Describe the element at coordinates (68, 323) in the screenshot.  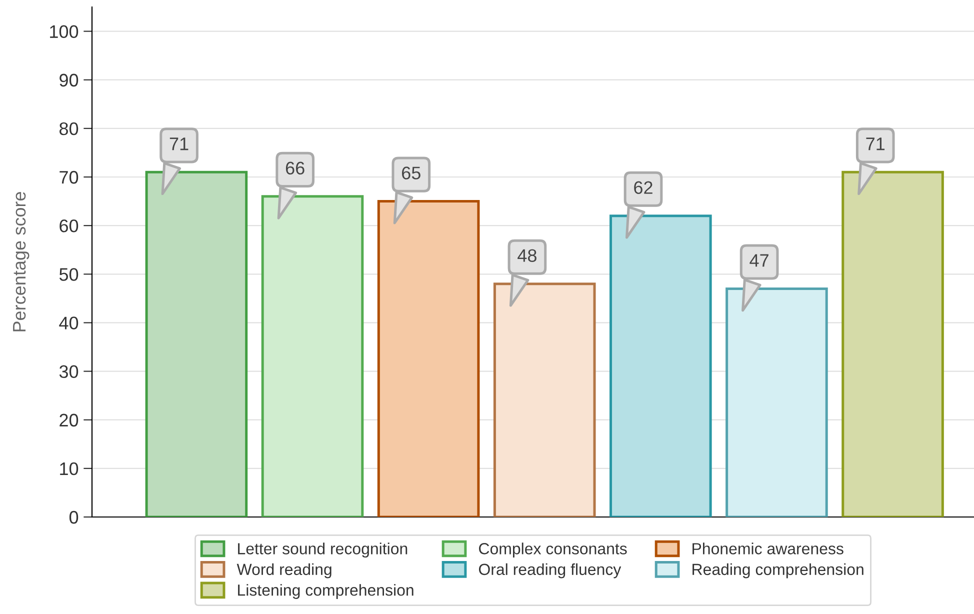
I see `y-tick-label: 40` at that location.